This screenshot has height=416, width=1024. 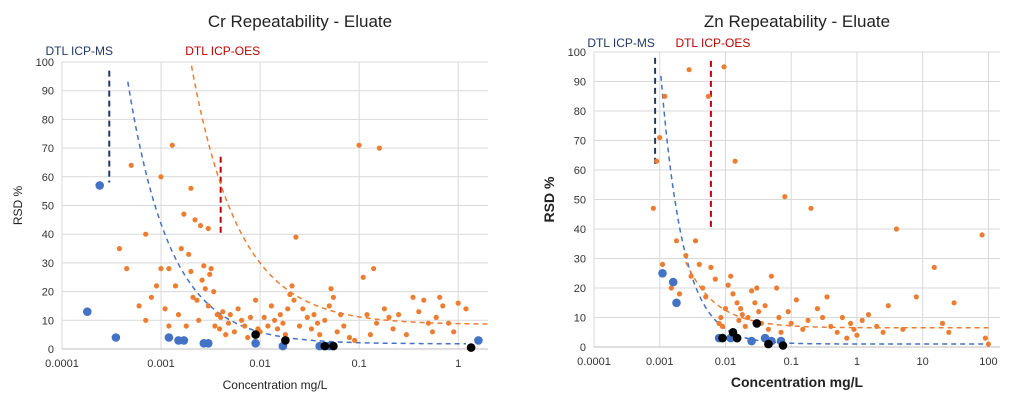 What do you see at coordinates (48, 149) in the screenshot?
I see `y-tick-label: 70` at bounding box center [48, 149].